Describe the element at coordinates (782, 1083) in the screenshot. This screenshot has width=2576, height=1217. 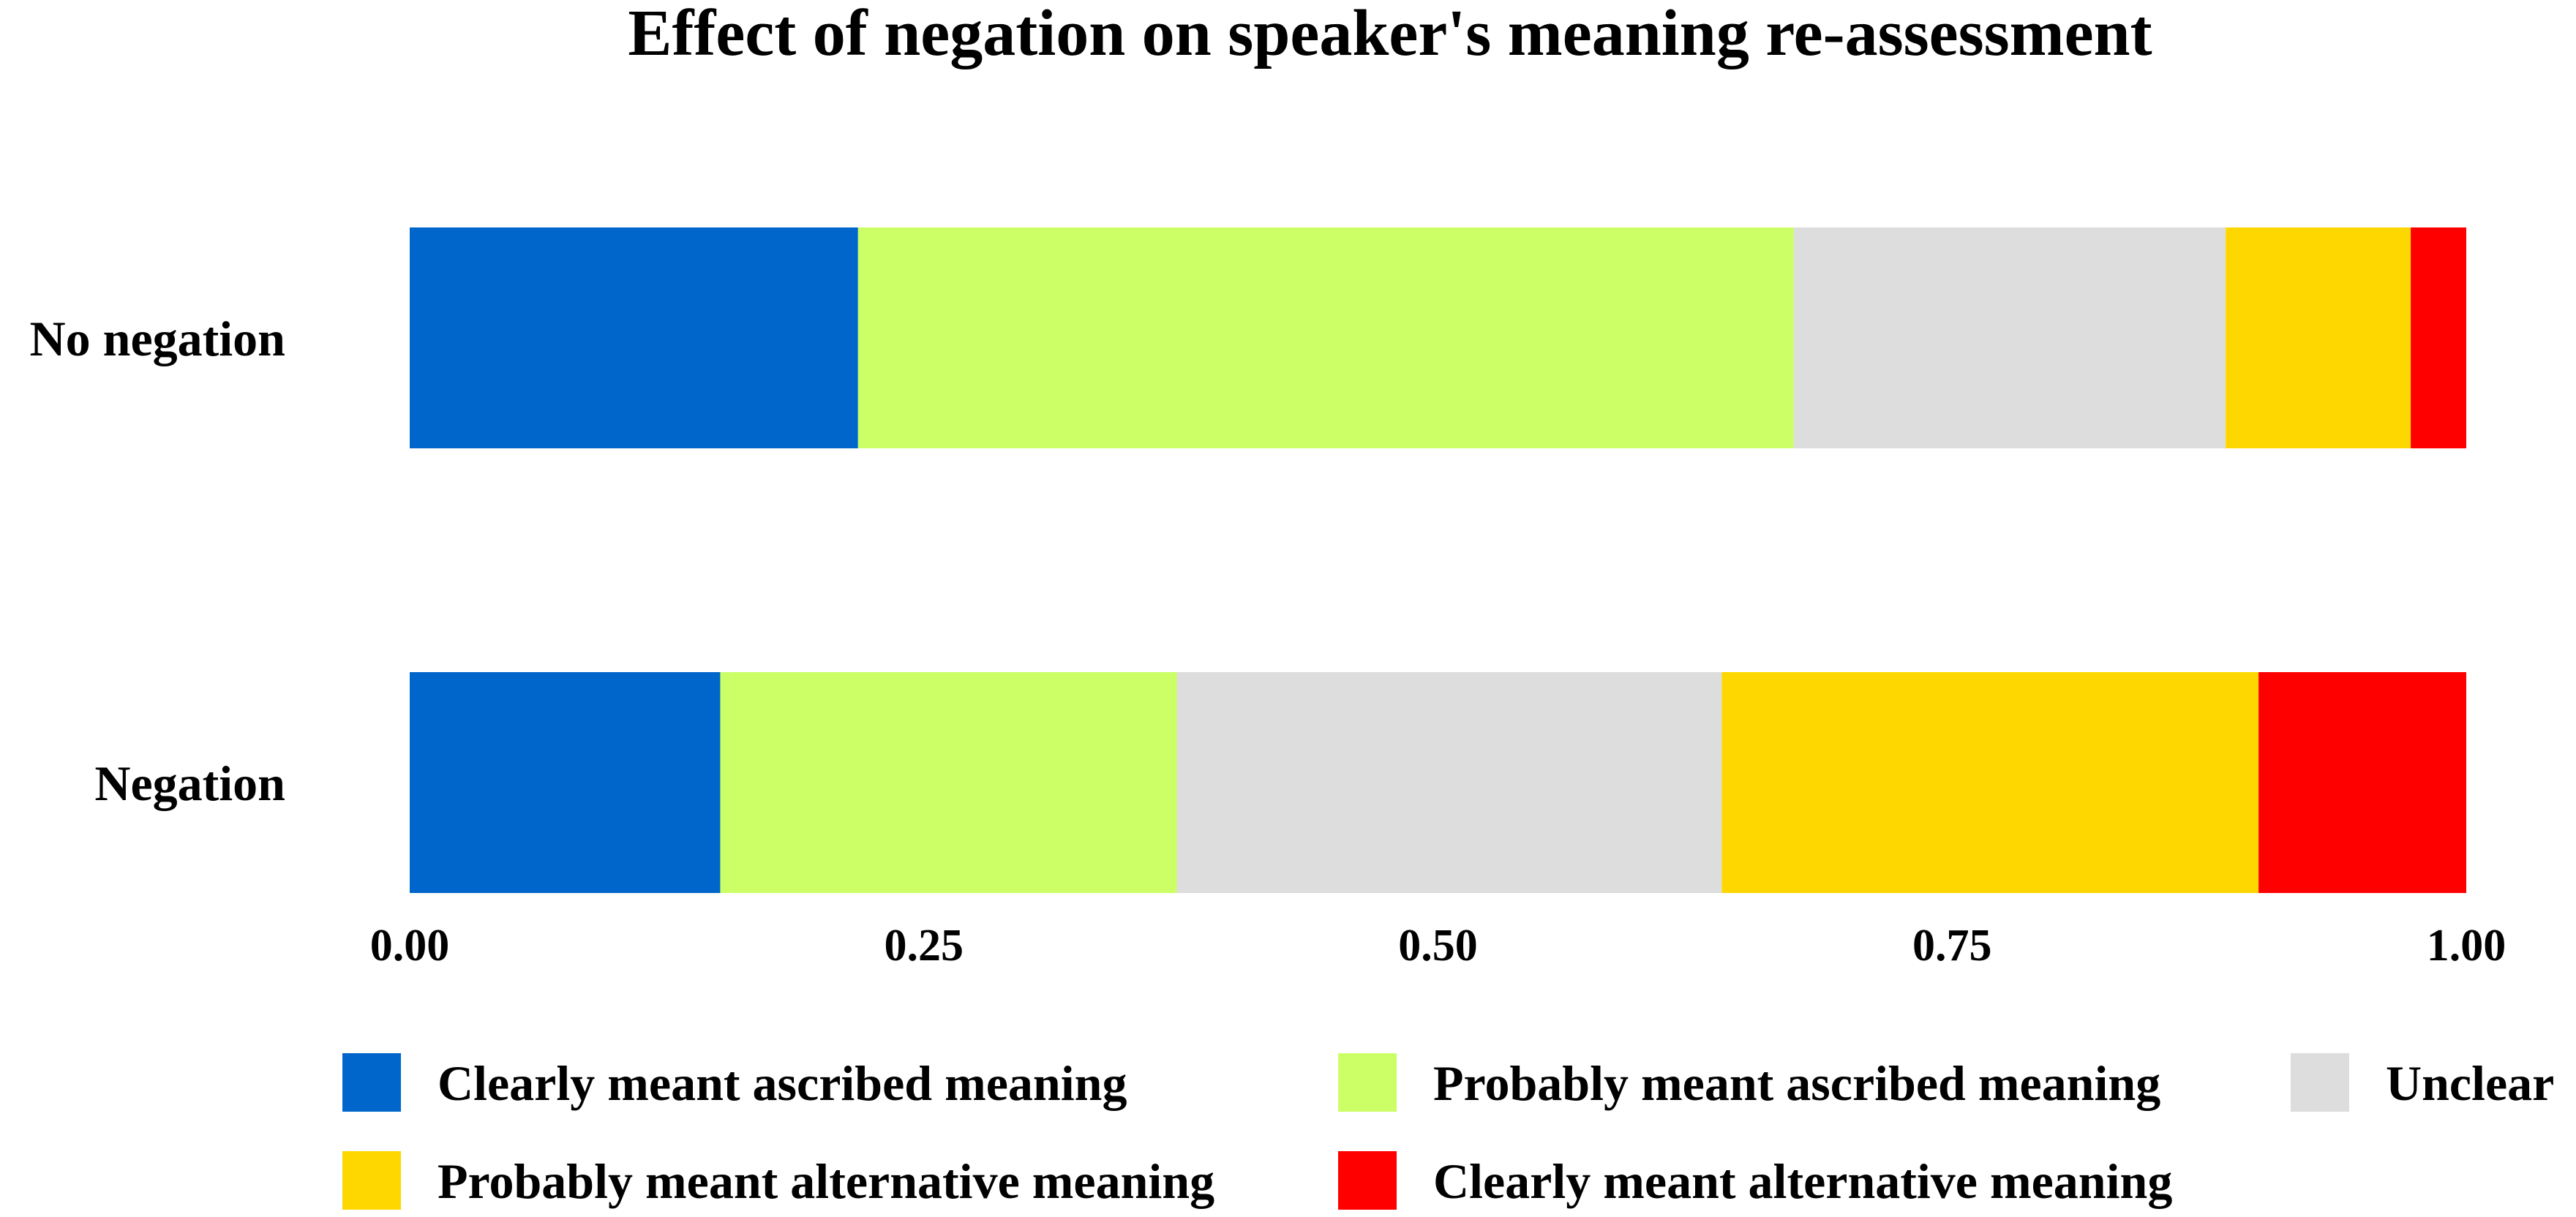
I see `legend-label: Clearly meant ascribed meaning` at that location.